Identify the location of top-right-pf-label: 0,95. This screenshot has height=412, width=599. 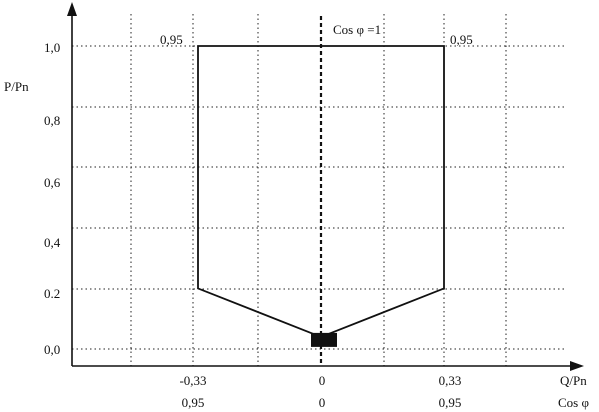
(461, 39).